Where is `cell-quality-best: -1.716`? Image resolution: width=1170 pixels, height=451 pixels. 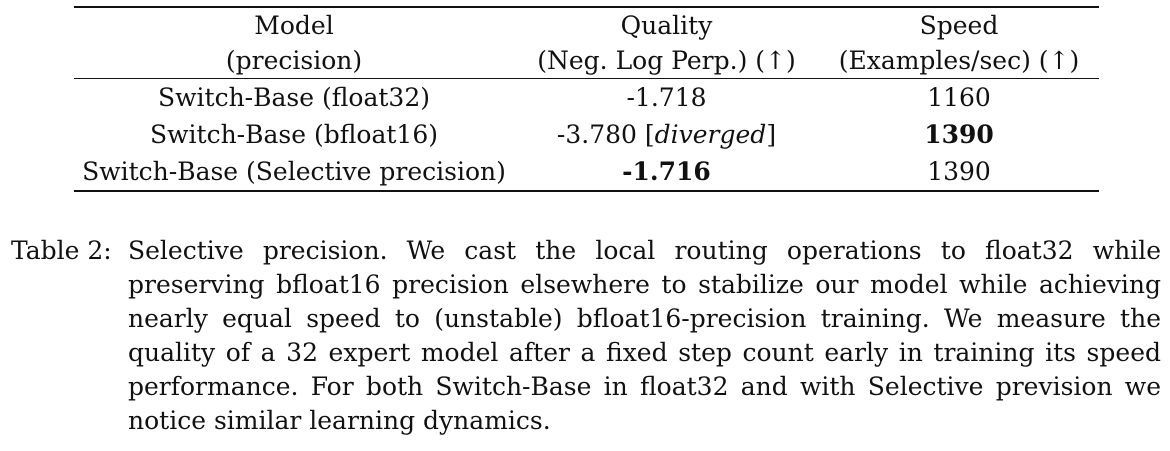
cell-quality-best: -1.716 is located at coordinates (666, 171).